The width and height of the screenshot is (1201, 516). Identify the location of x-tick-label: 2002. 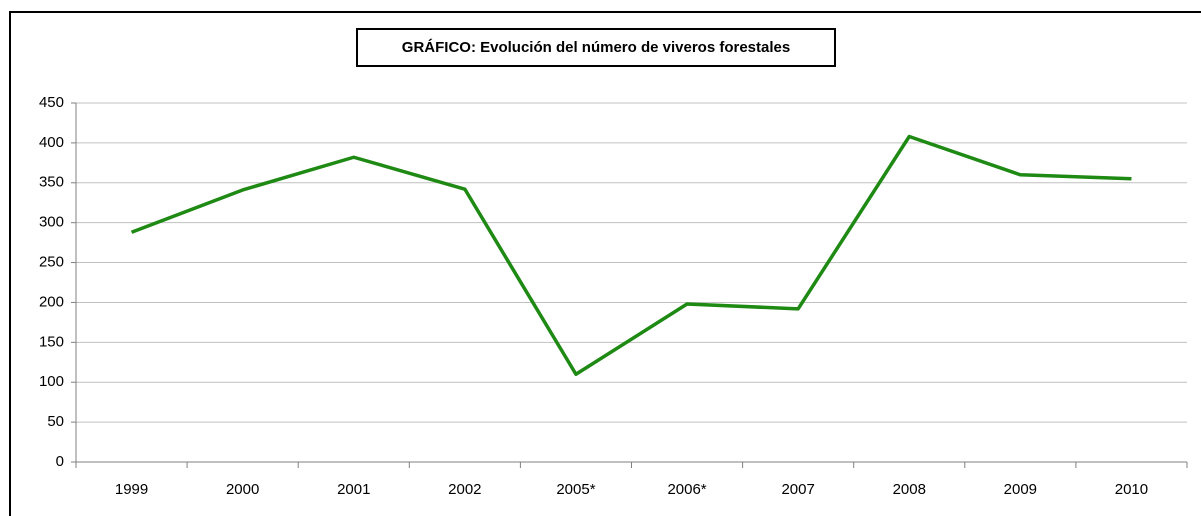
(464, 489).